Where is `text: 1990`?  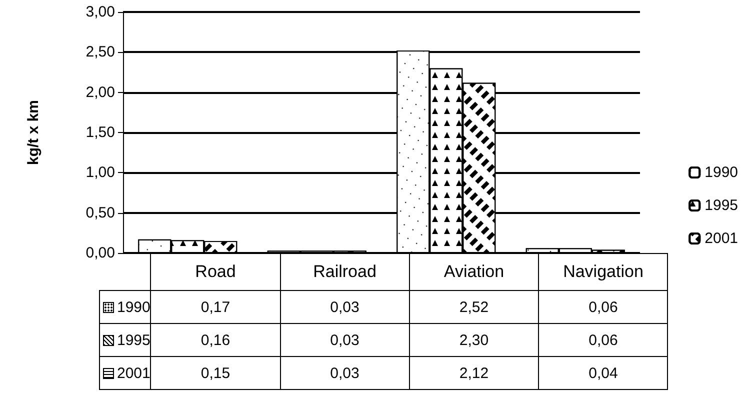
text: 1990 is located at coordinates (721, 172).